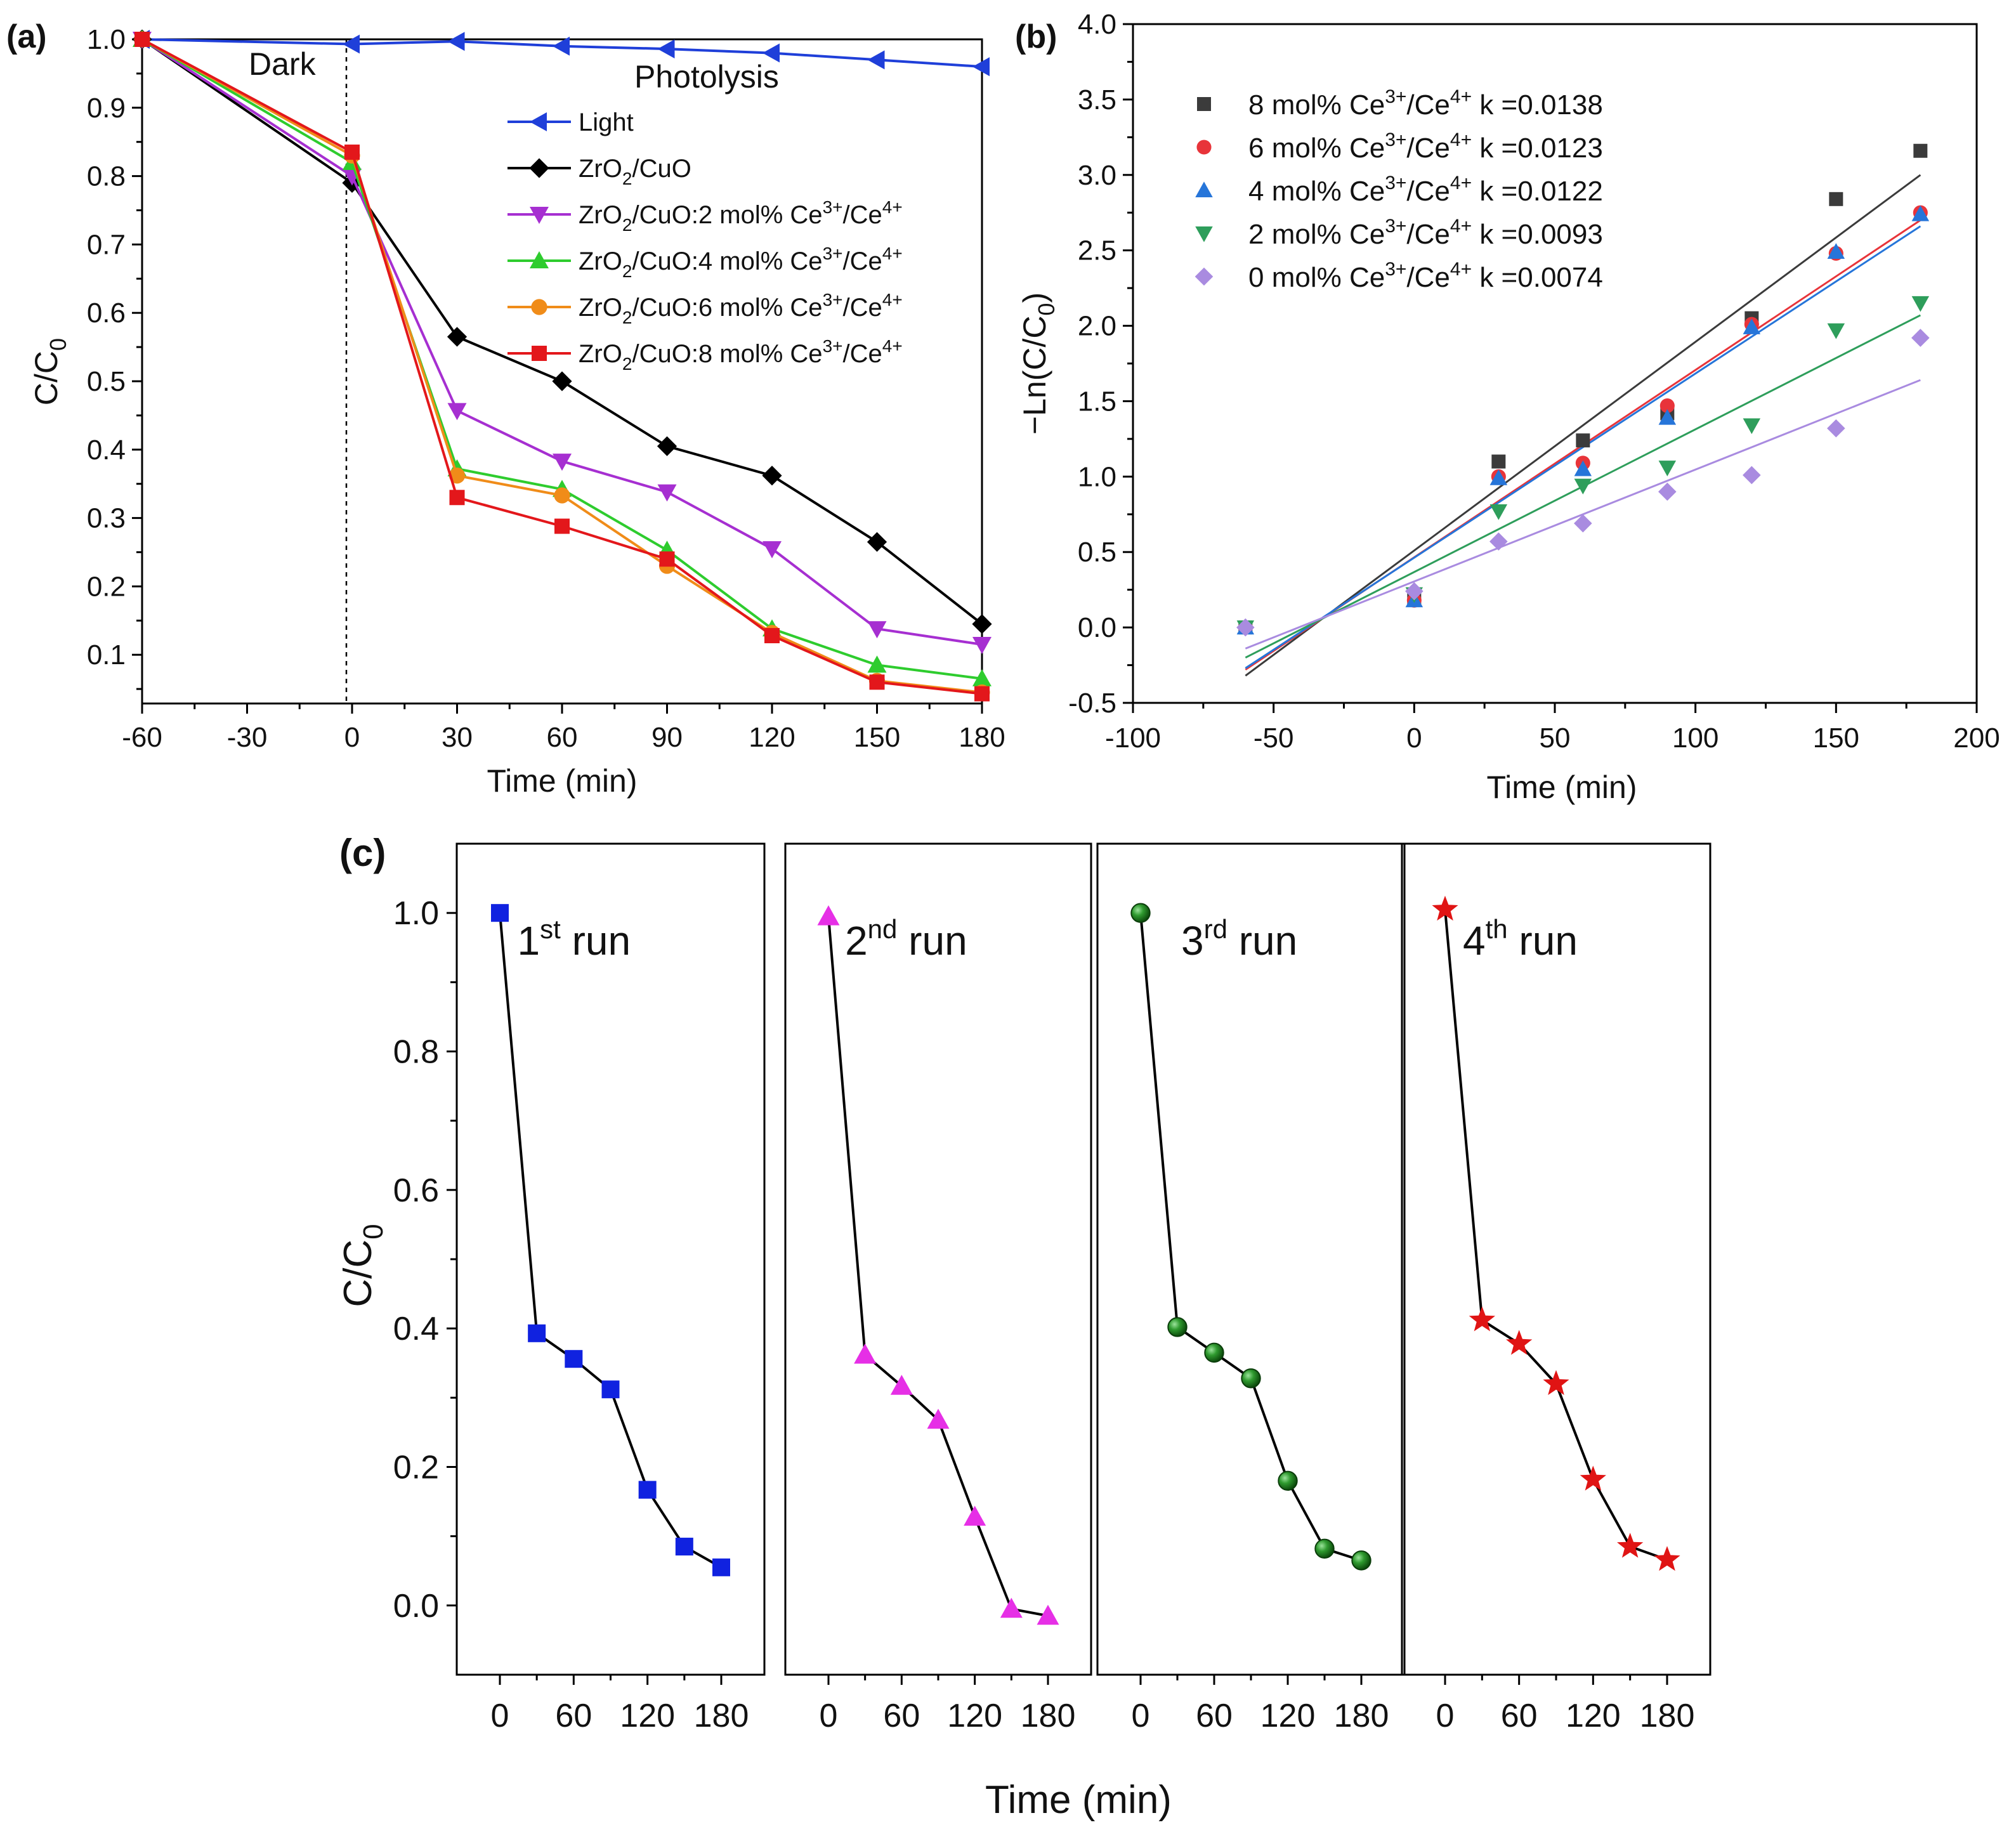 This screenshot has height=1839, width=2016. What do you see at coordinates (416, 1052) in the screenshot?
I see `panel-c-y-tick-label: 0.8` at bounding box center [416, 1052].